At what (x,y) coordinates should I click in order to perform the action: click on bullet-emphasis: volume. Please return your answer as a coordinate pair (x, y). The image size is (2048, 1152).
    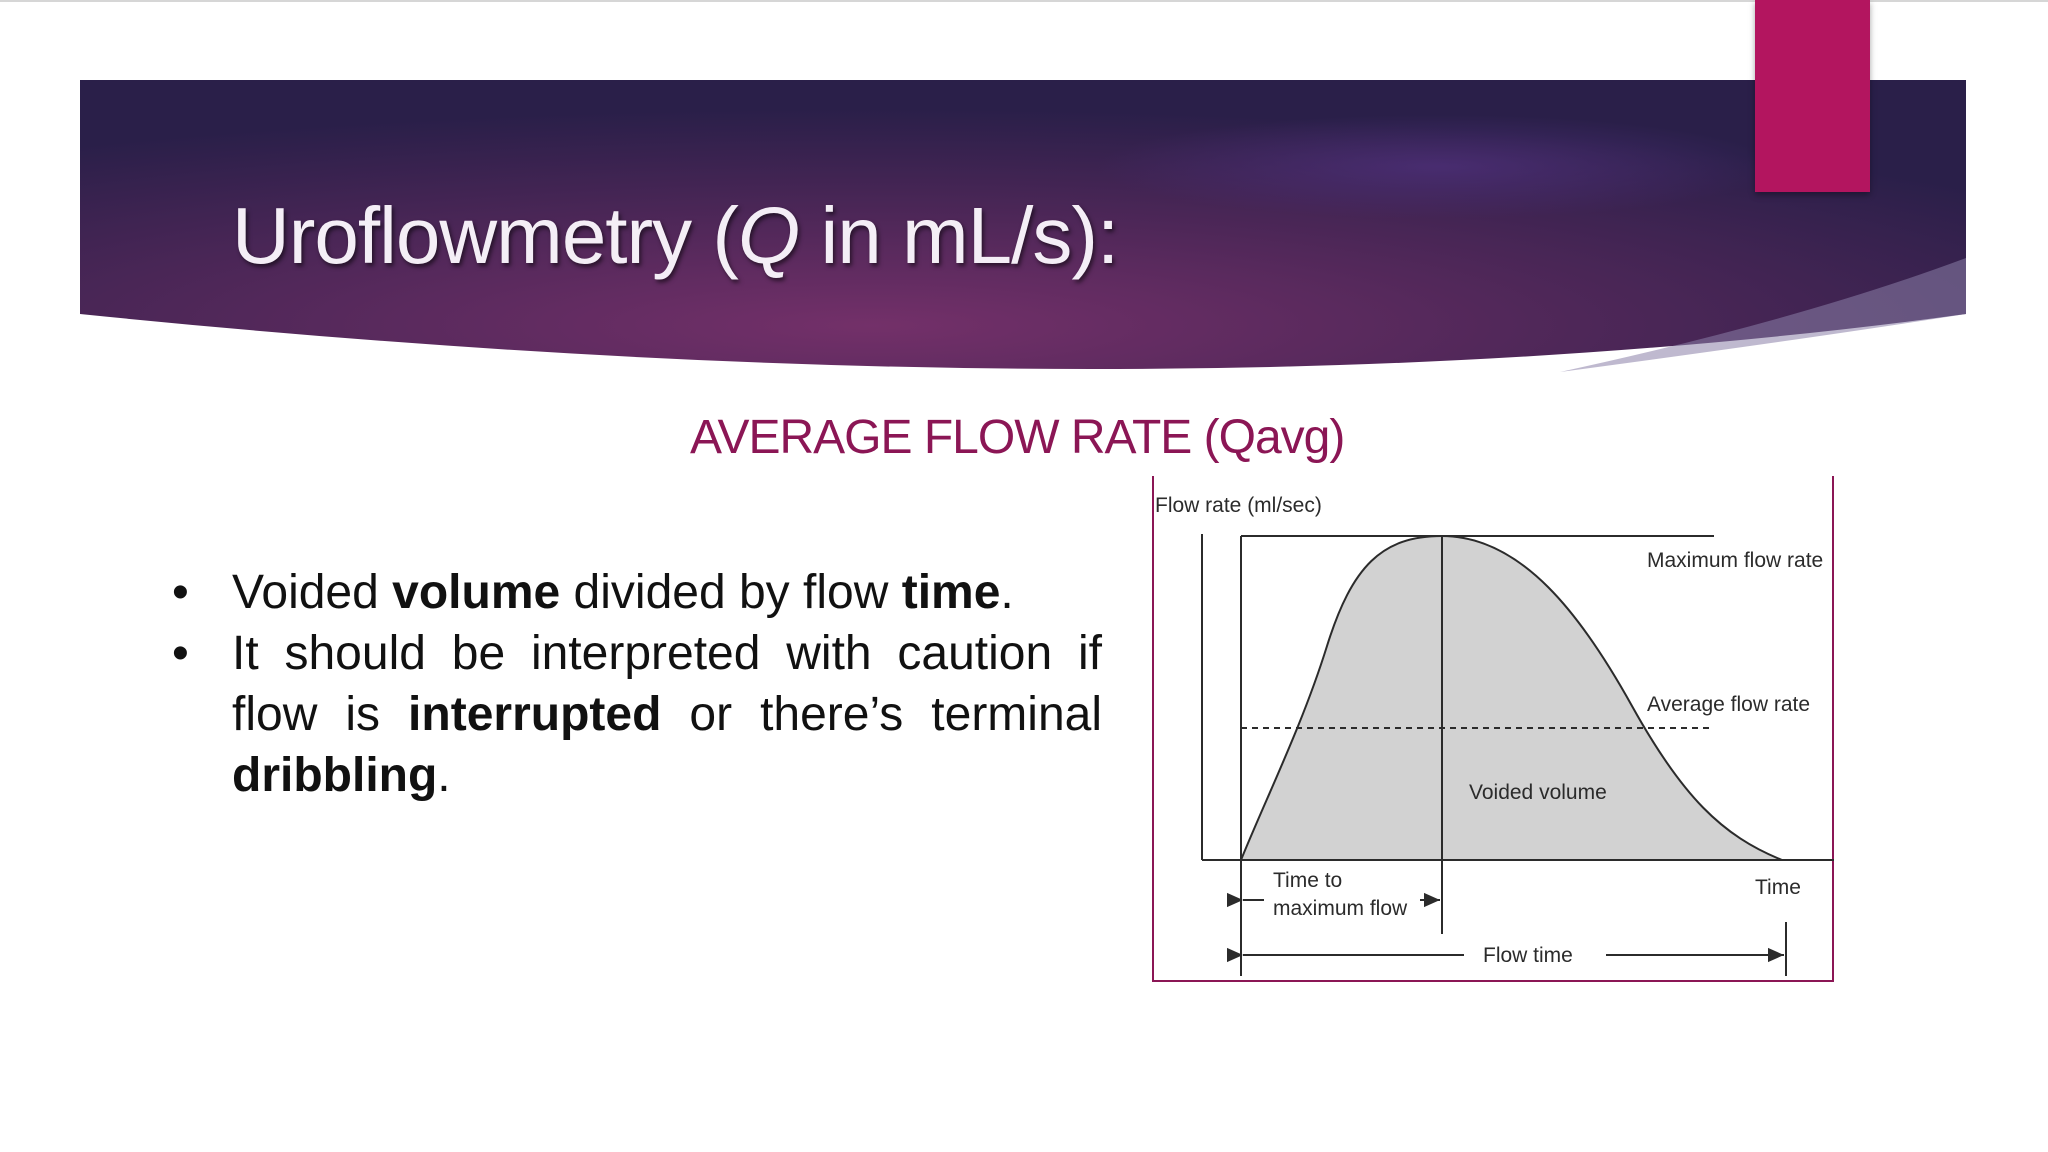
    Looking at the image, I should click on (476, 592).